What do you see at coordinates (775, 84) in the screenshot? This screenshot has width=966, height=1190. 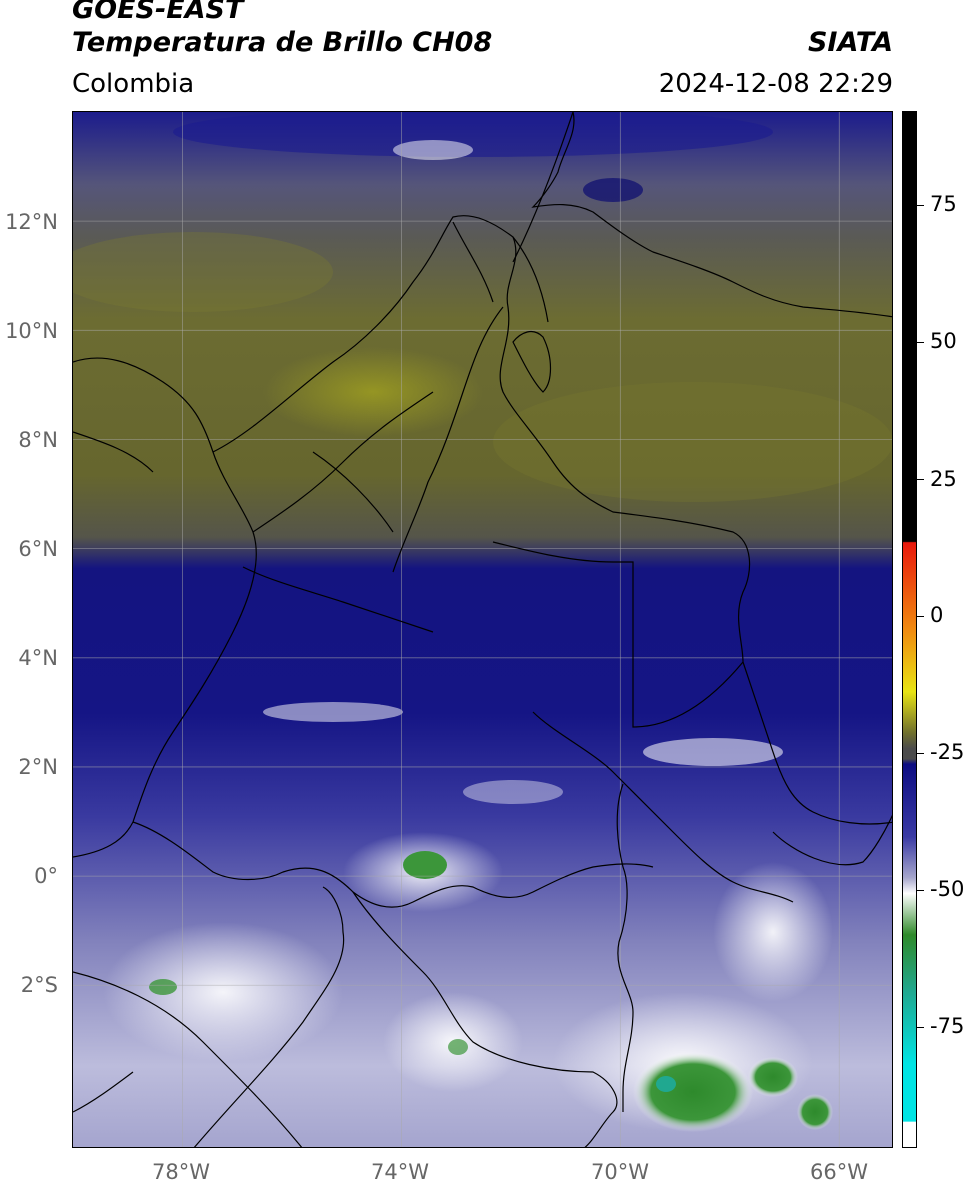 I see `datetime-label: 2024-12-08 22:29` at bounding box center [775, 84].